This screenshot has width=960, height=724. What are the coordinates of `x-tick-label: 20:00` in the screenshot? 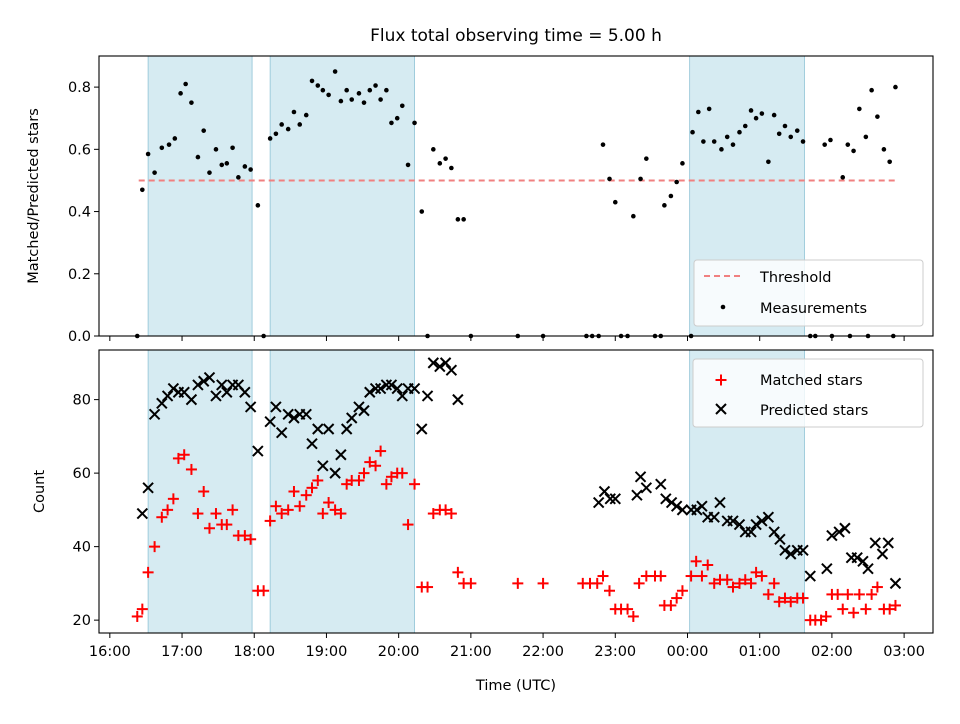 It's located at (399, 652).